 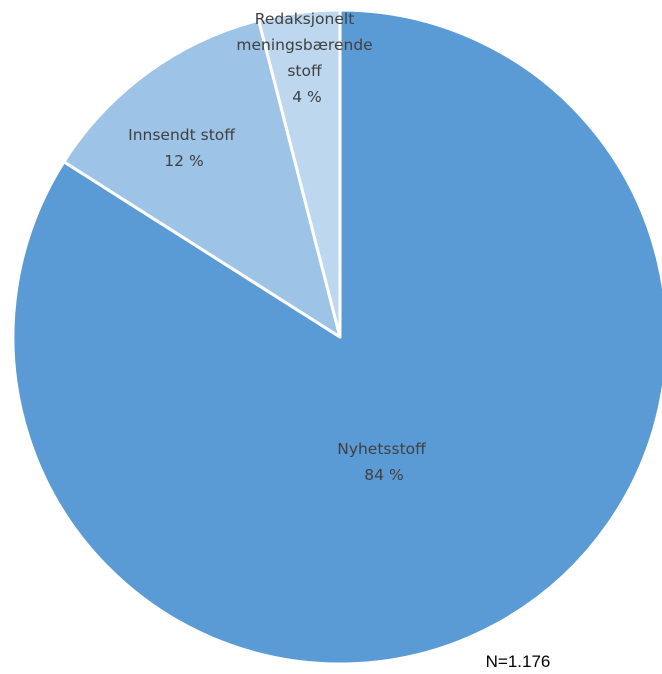 What do you see at coordinates (381, 449) in the screenshot?
I see `slice-name-nyhetsstoff: Nyhetsstoff` at bounding box center [381, 449].